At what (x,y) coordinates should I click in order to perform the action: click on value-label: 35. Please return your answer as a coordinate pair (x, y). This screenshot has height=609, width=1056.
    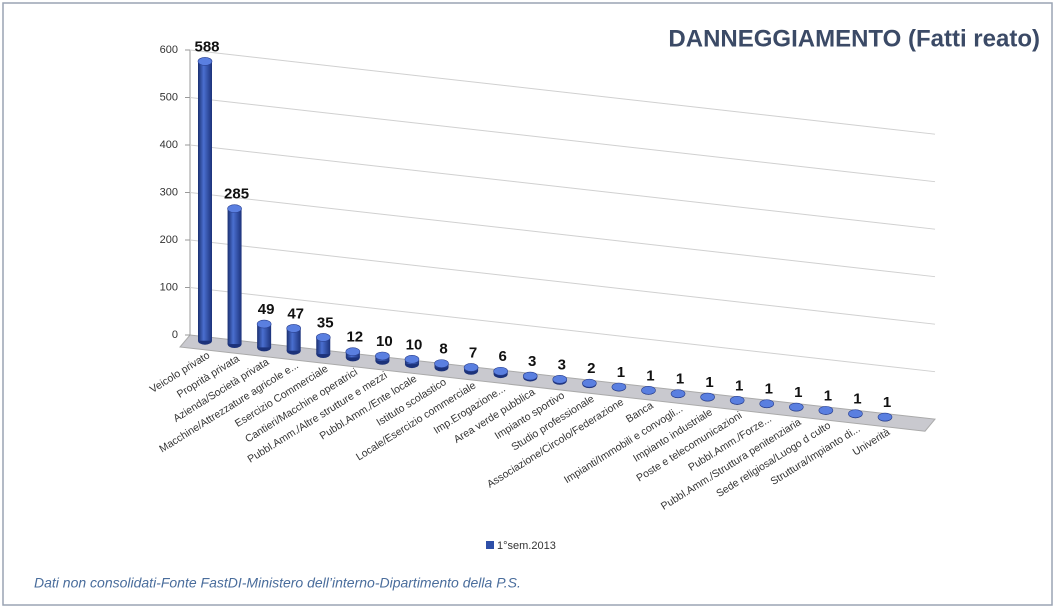
    Looking at the image, I should click on (325, 322).